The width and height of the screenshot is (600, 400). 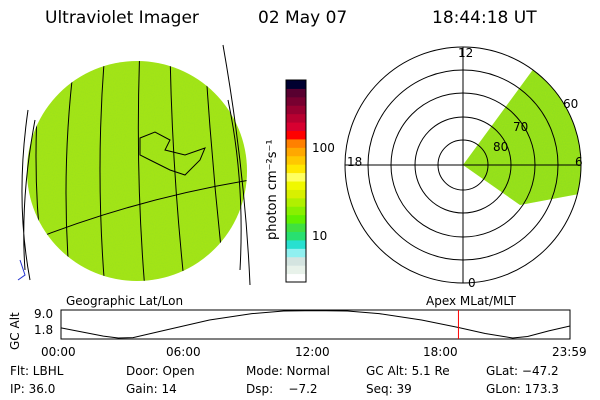 What do you see at coordinates (521, 127) in the screenshot?
I see `lat-label-70: 70` at bounding box center [521, 127].